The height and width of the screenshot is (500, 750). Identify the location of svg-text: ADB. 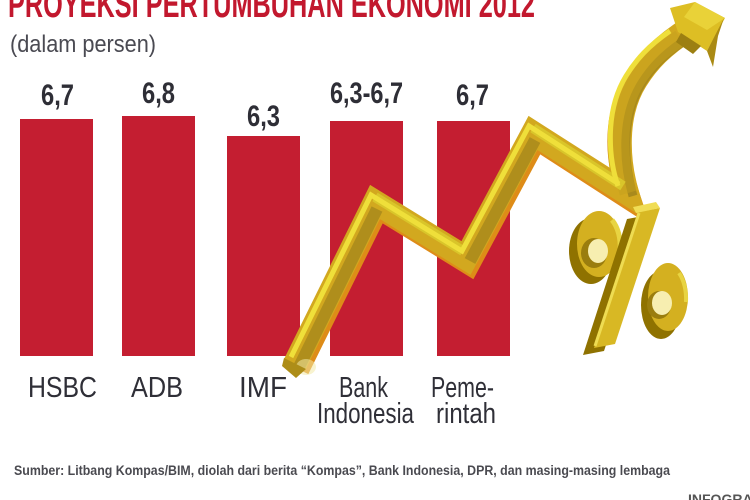
(157, 388).